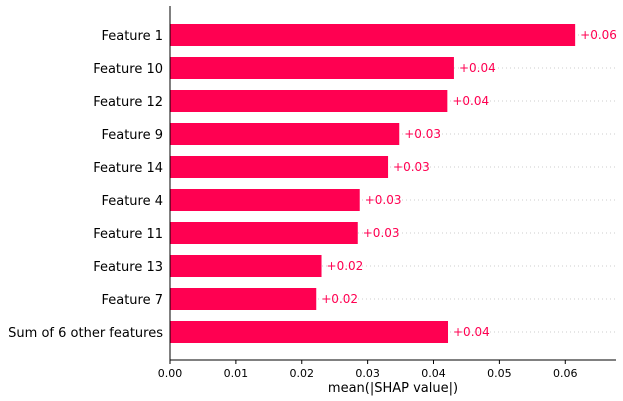  I want to click on x-tick-label: 0.04, so click(433, 373).